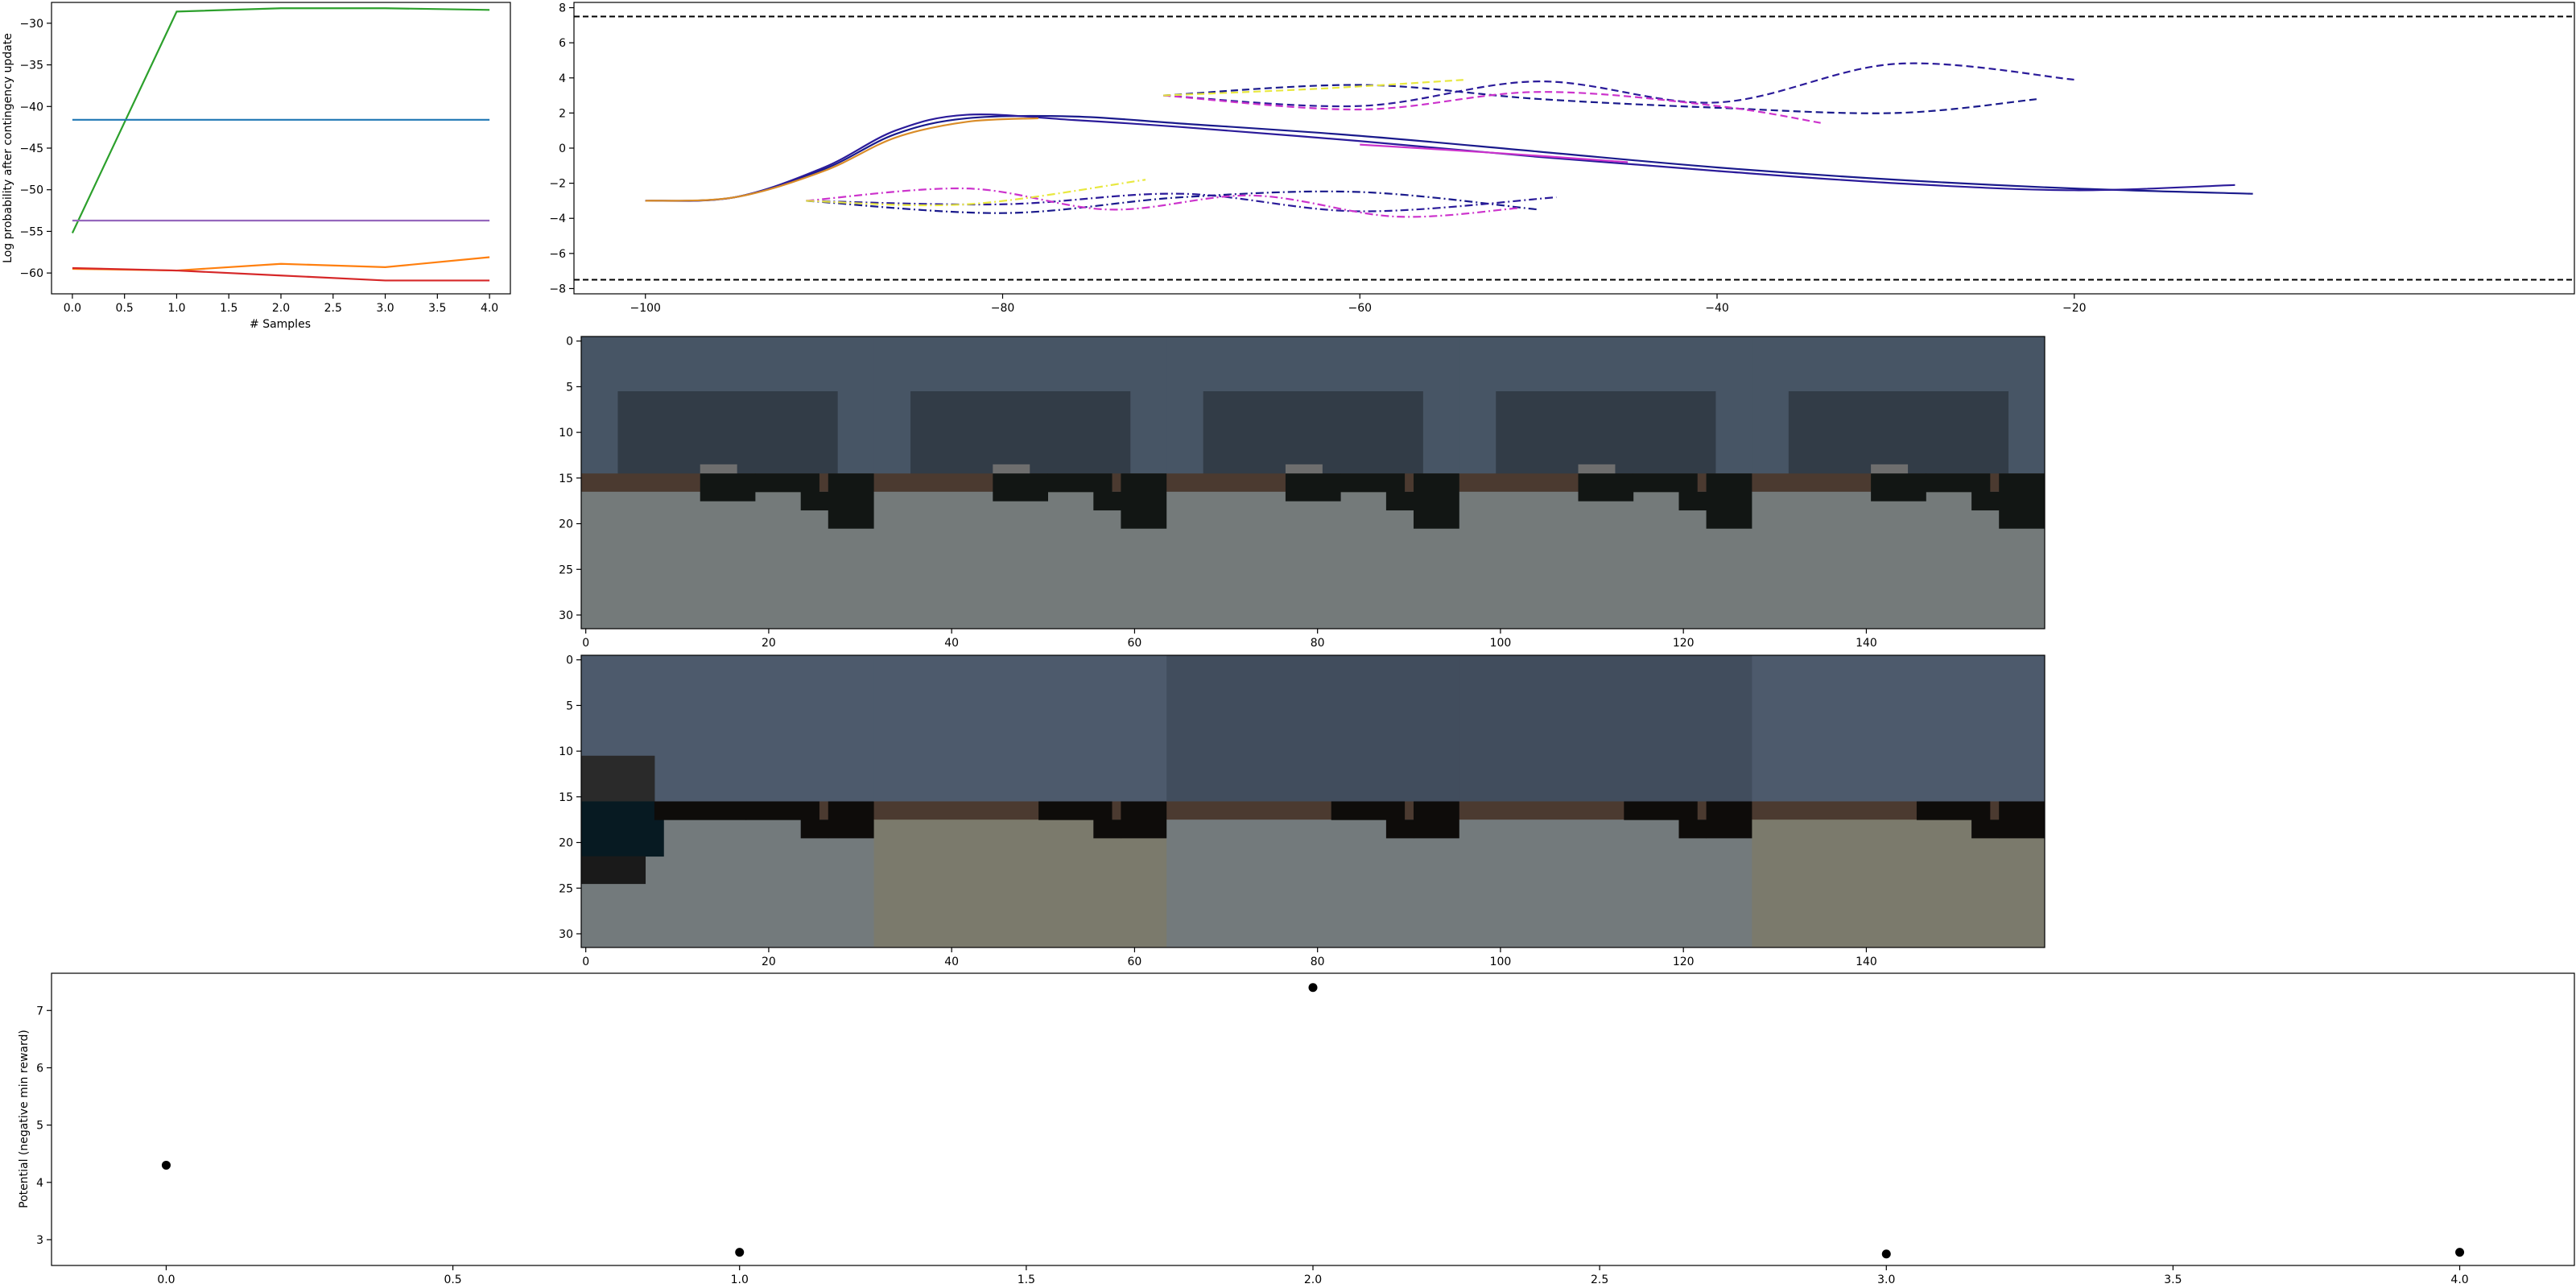 The width and height of the screenshot is (2576, 1288). I want to click on trajectory-xtick-label: −80, so click(1003, 308).